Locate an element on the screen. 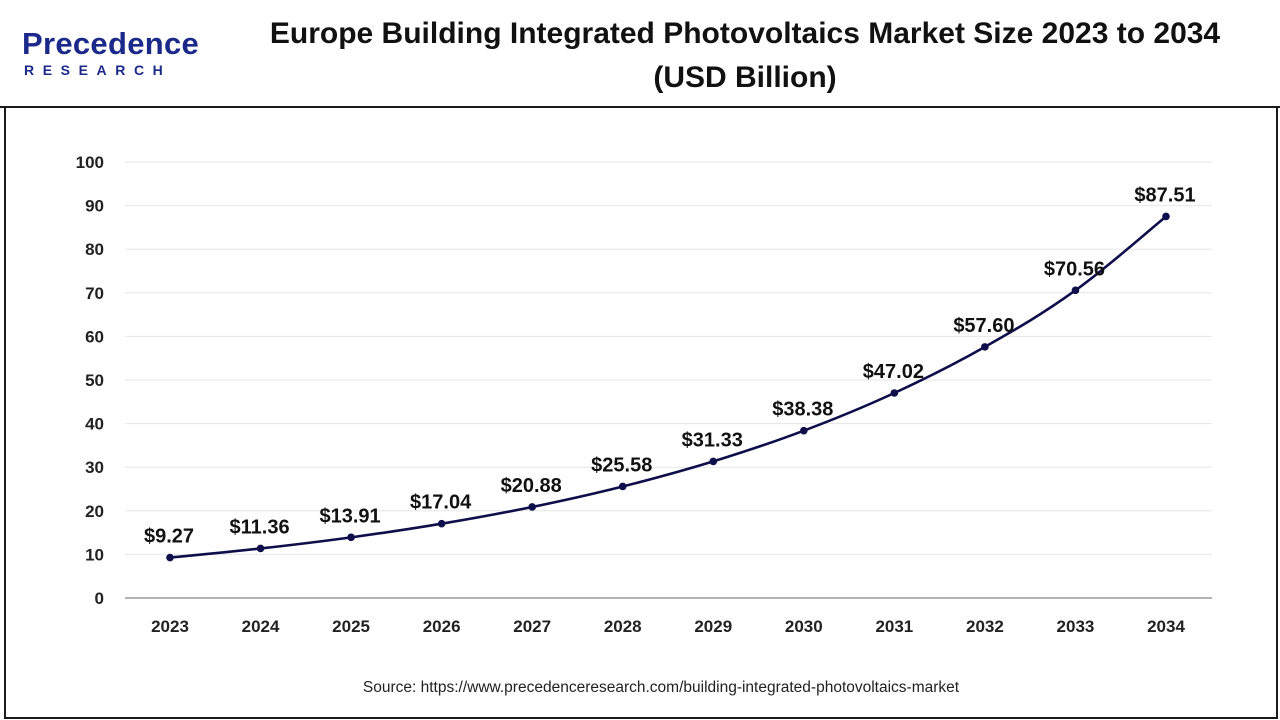  data-label: $47.02 is located at coordinates (893, 372).